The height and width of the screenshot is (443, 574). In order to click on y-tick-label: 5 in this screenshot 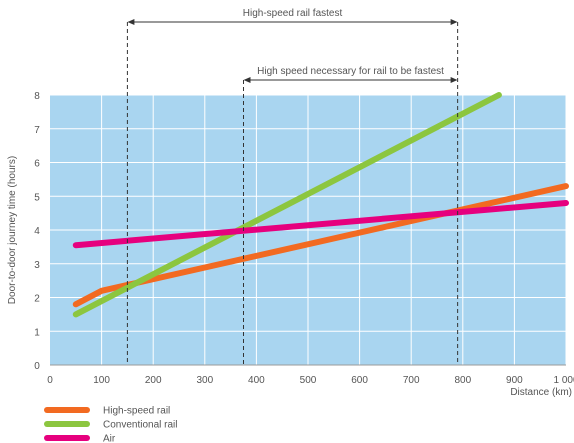, I will do `click(37, 197)`.